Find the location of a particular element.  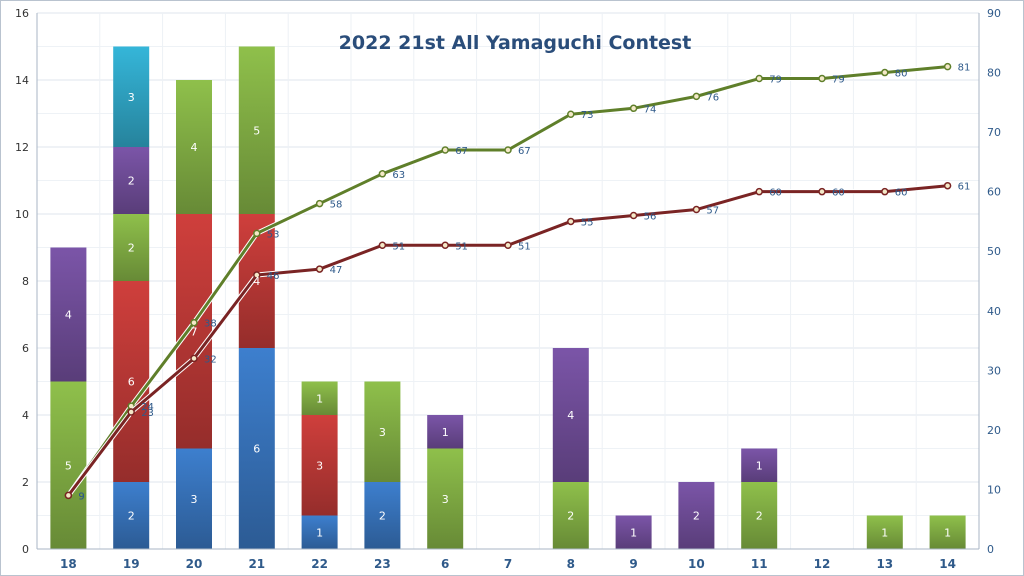

point-label: 61 is located at coordinates (964, 187).